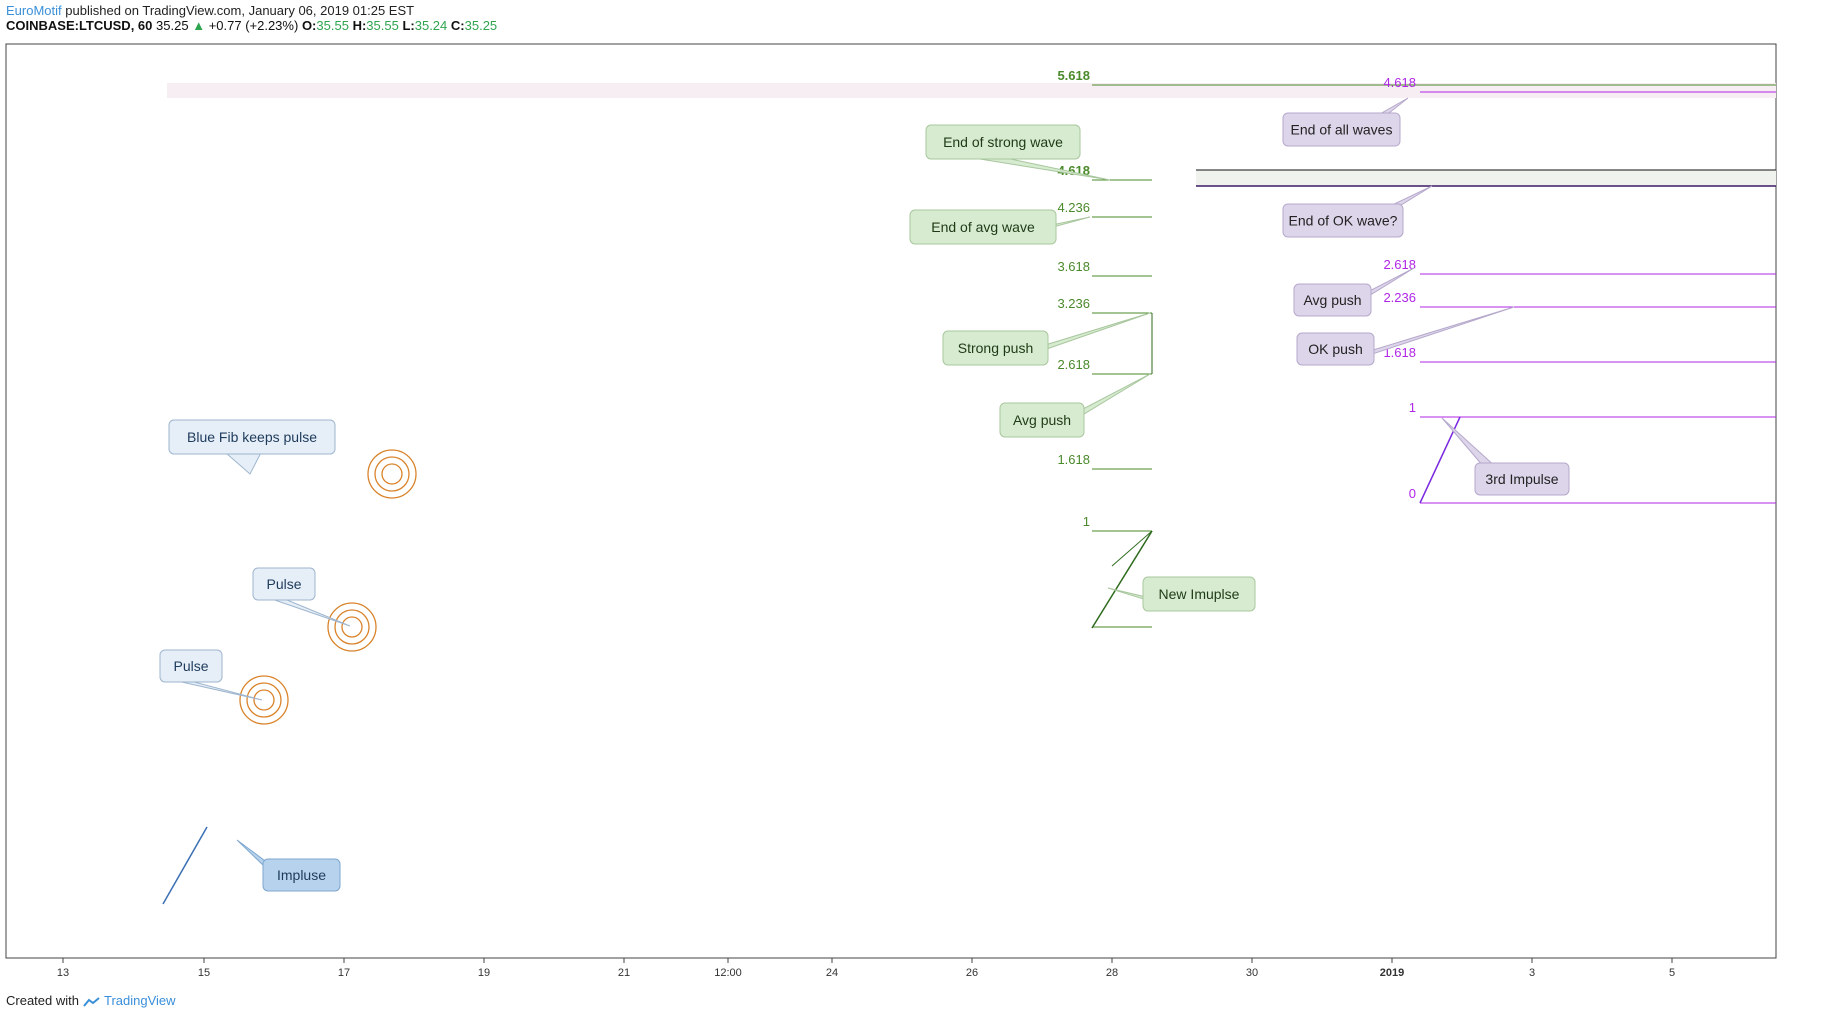 The width and height of the screenshot is (1828, 1019). I want to click on callout-ok-push: OK push, so click(1405, 336).